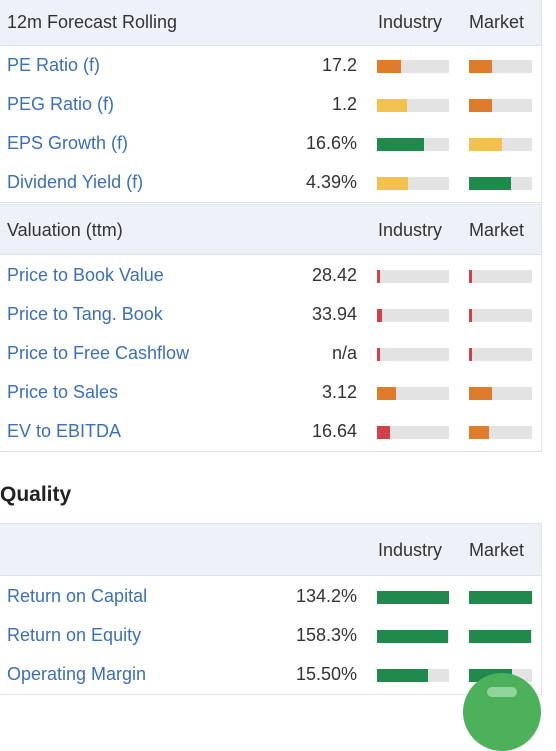 This screenshot has width=556, height=751. What do you see at coordinates (334, 314) in the screenshot?
I see `metric-value: 33.94` at bounding box center [334, 314].